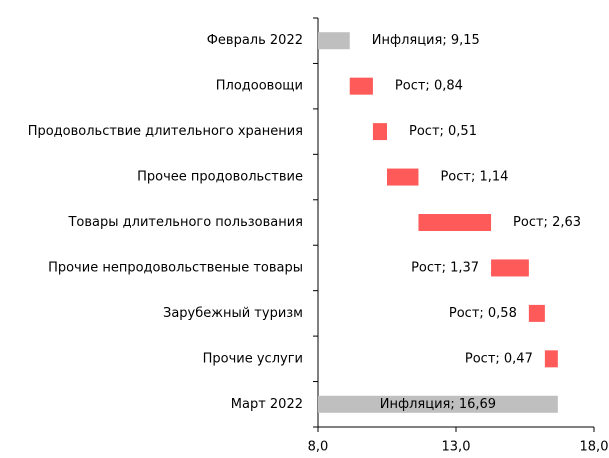 The image size is (609, 458). Describe the element at coordinates (499, 358) in the screenshot. I see `value-label: Рост; 0,47` at that location.